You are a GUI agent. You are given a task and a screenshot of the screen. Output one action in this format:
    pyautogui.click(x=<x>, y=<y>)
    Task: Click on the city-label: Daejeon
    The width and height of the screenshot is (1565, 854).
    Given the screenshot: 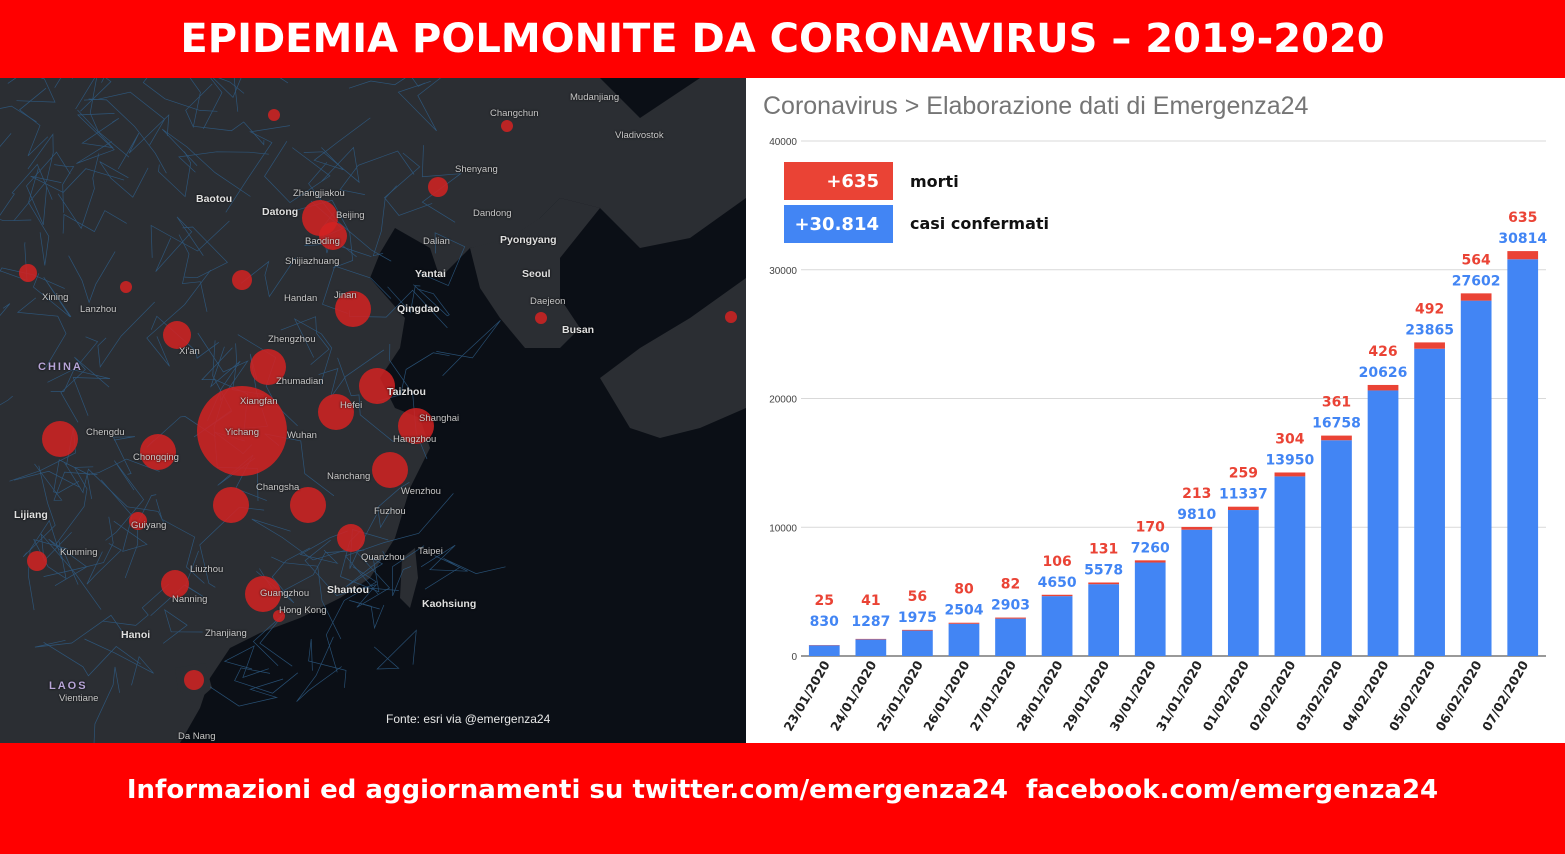 What is the action you would take?
    pyautogui.click(x=548, y=301)
    